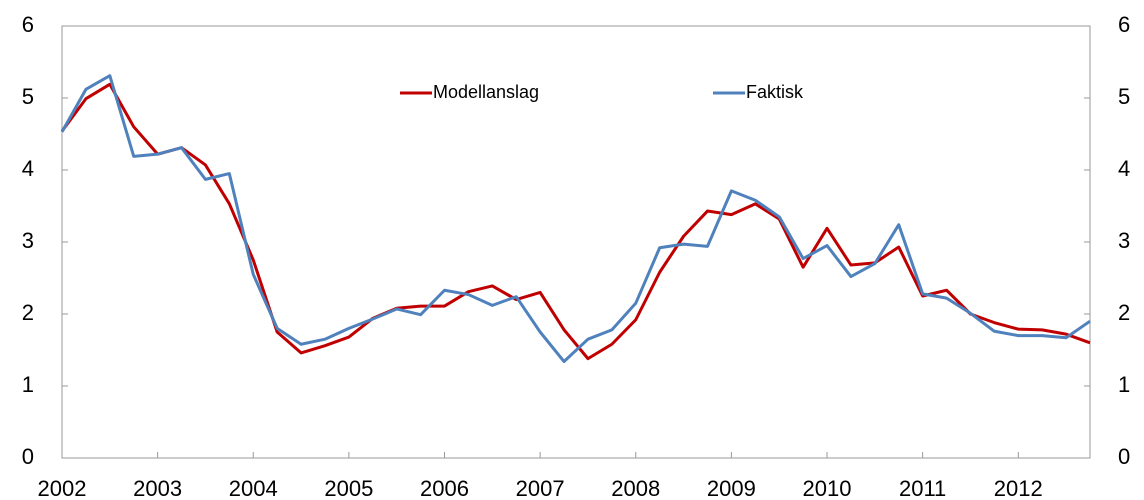 This screenshot has height=500, width=1144. I want to click on x-tick-label: 2011, so click(922, 488).